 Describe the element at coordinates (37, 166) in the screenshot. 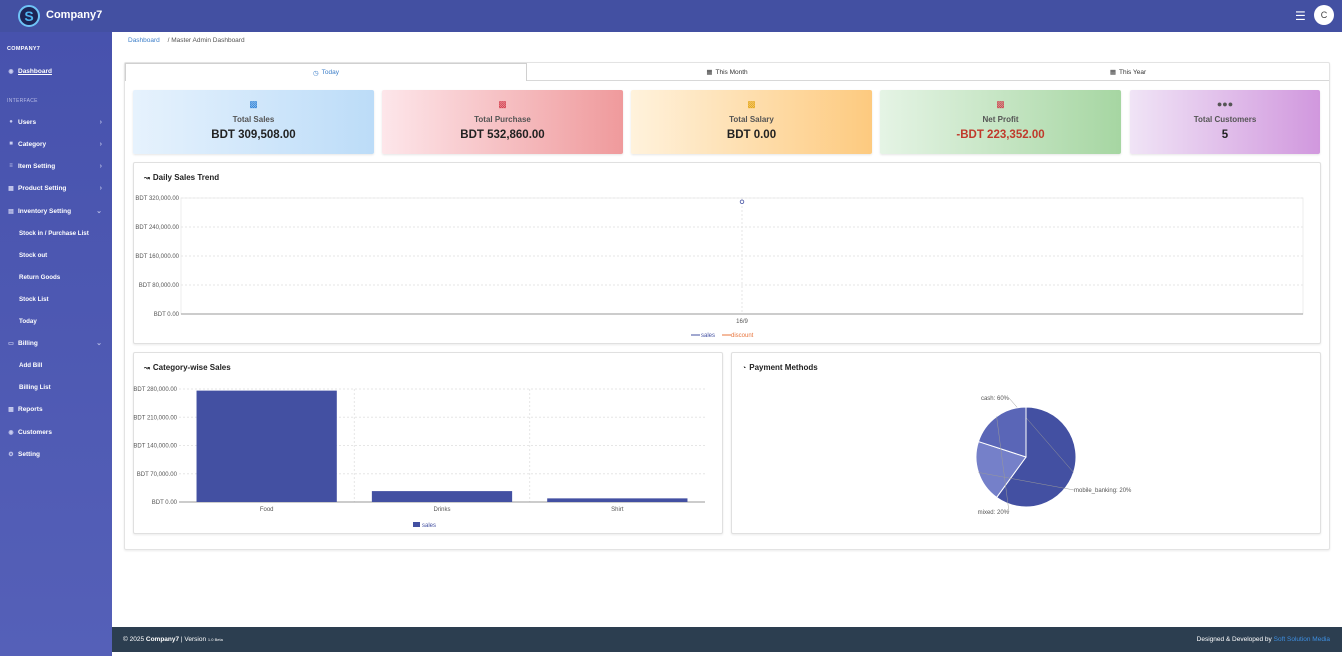

I see `sidebar-item-label: Item Setting` at that location.